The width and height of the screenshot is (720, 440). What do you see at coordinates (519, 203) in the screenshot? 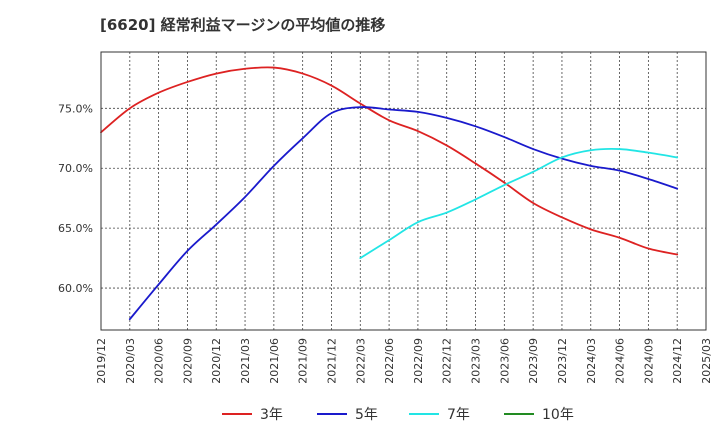
I see `series-line-7年` at bounding box center [519, 203].